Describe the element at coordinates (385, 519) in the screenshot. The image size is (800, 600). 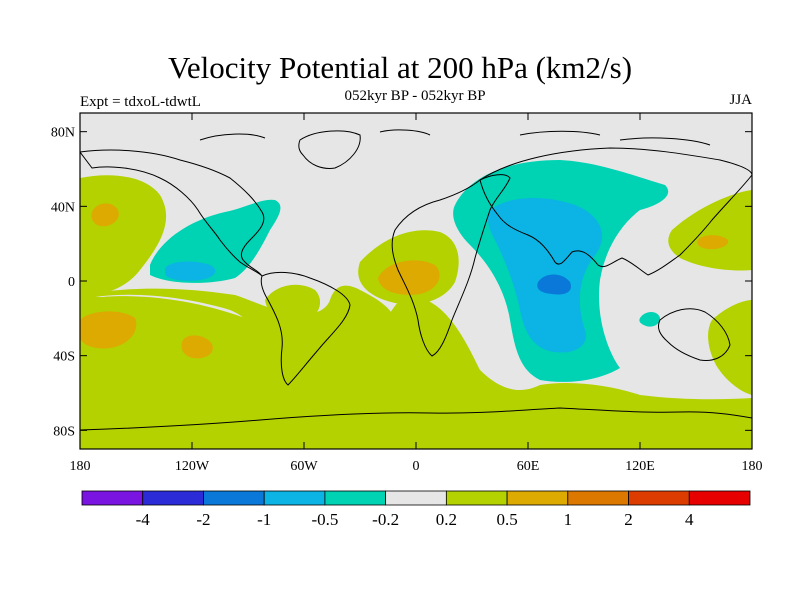
I see `colorbar-label: -0.2` at that location.